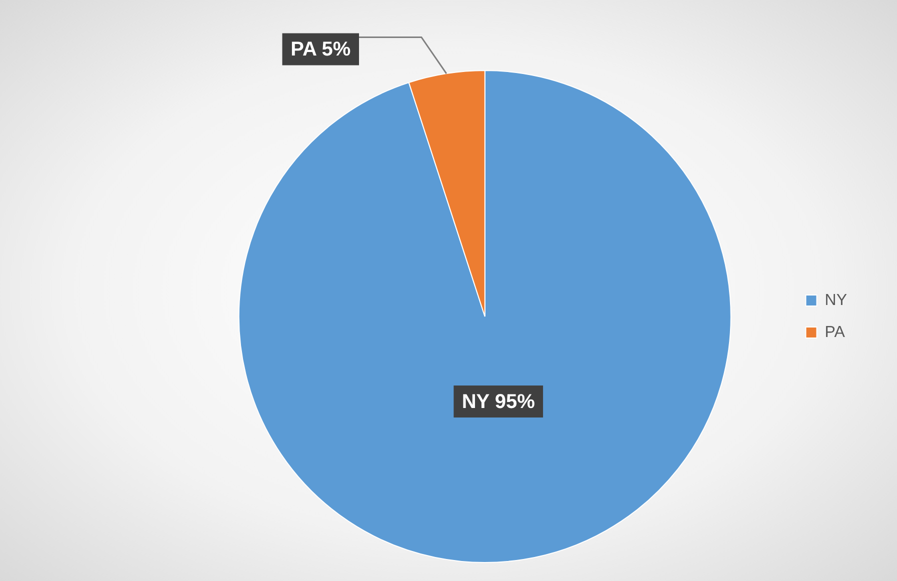 The height and width of the screenshot is (581, 897). Describe the element at coordinates (836, 300) in the screenshot. I see `legend-label: NY` at that location.